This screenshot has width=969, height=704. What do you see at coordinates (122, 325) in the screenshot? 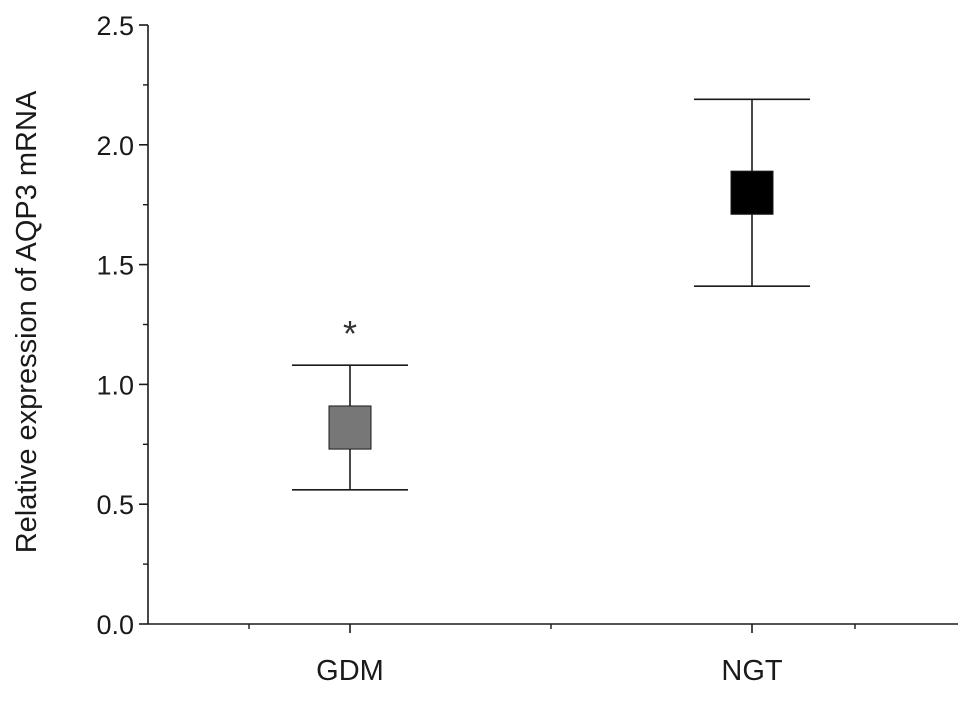
I see `y-axis: 0.0 0.5 1.0 1.5 2.0 2.5` at bounding box center [122, 325].